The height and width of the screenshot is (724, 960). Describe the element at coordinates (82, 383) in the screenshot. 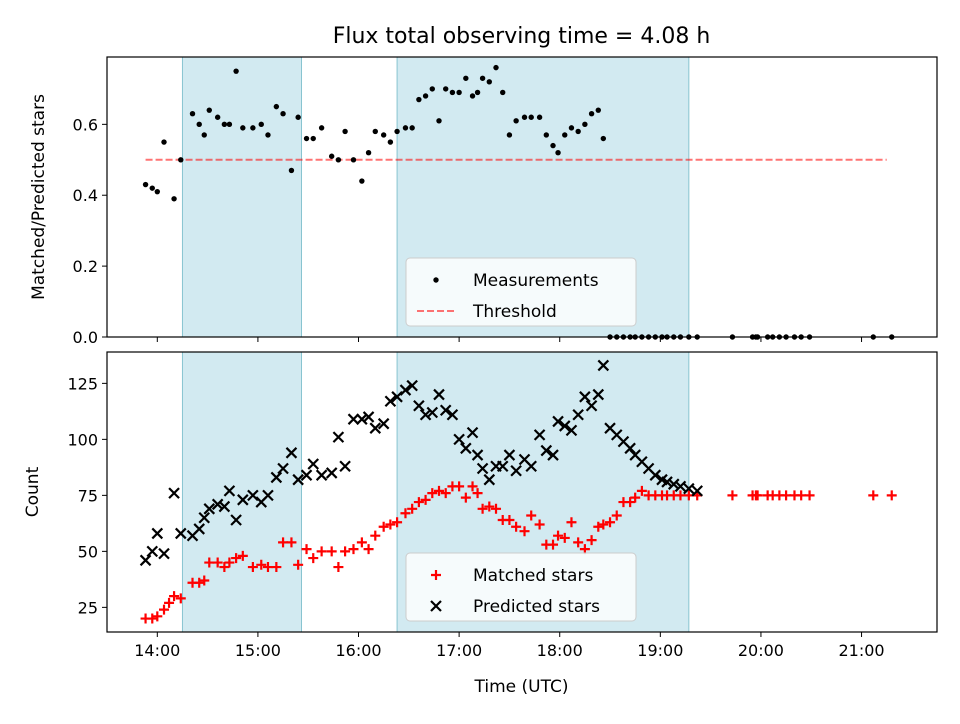

I see `y-tick-label: 125` at that location.